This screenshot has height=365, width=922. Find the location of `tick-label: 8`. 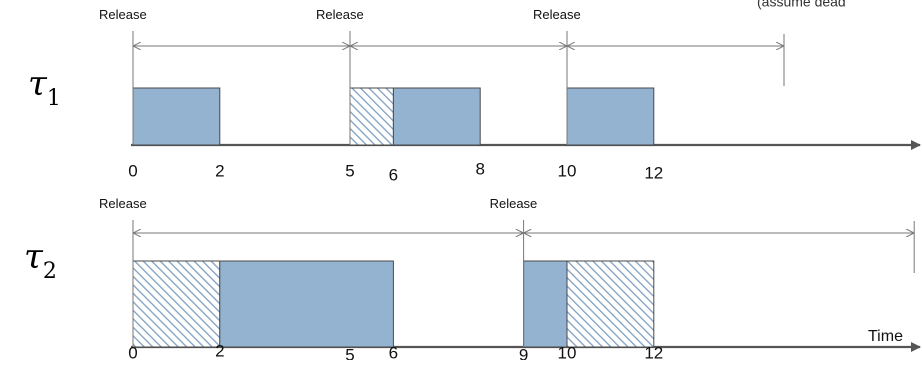

tick-label: 8 is located at coordinates (479, 168).